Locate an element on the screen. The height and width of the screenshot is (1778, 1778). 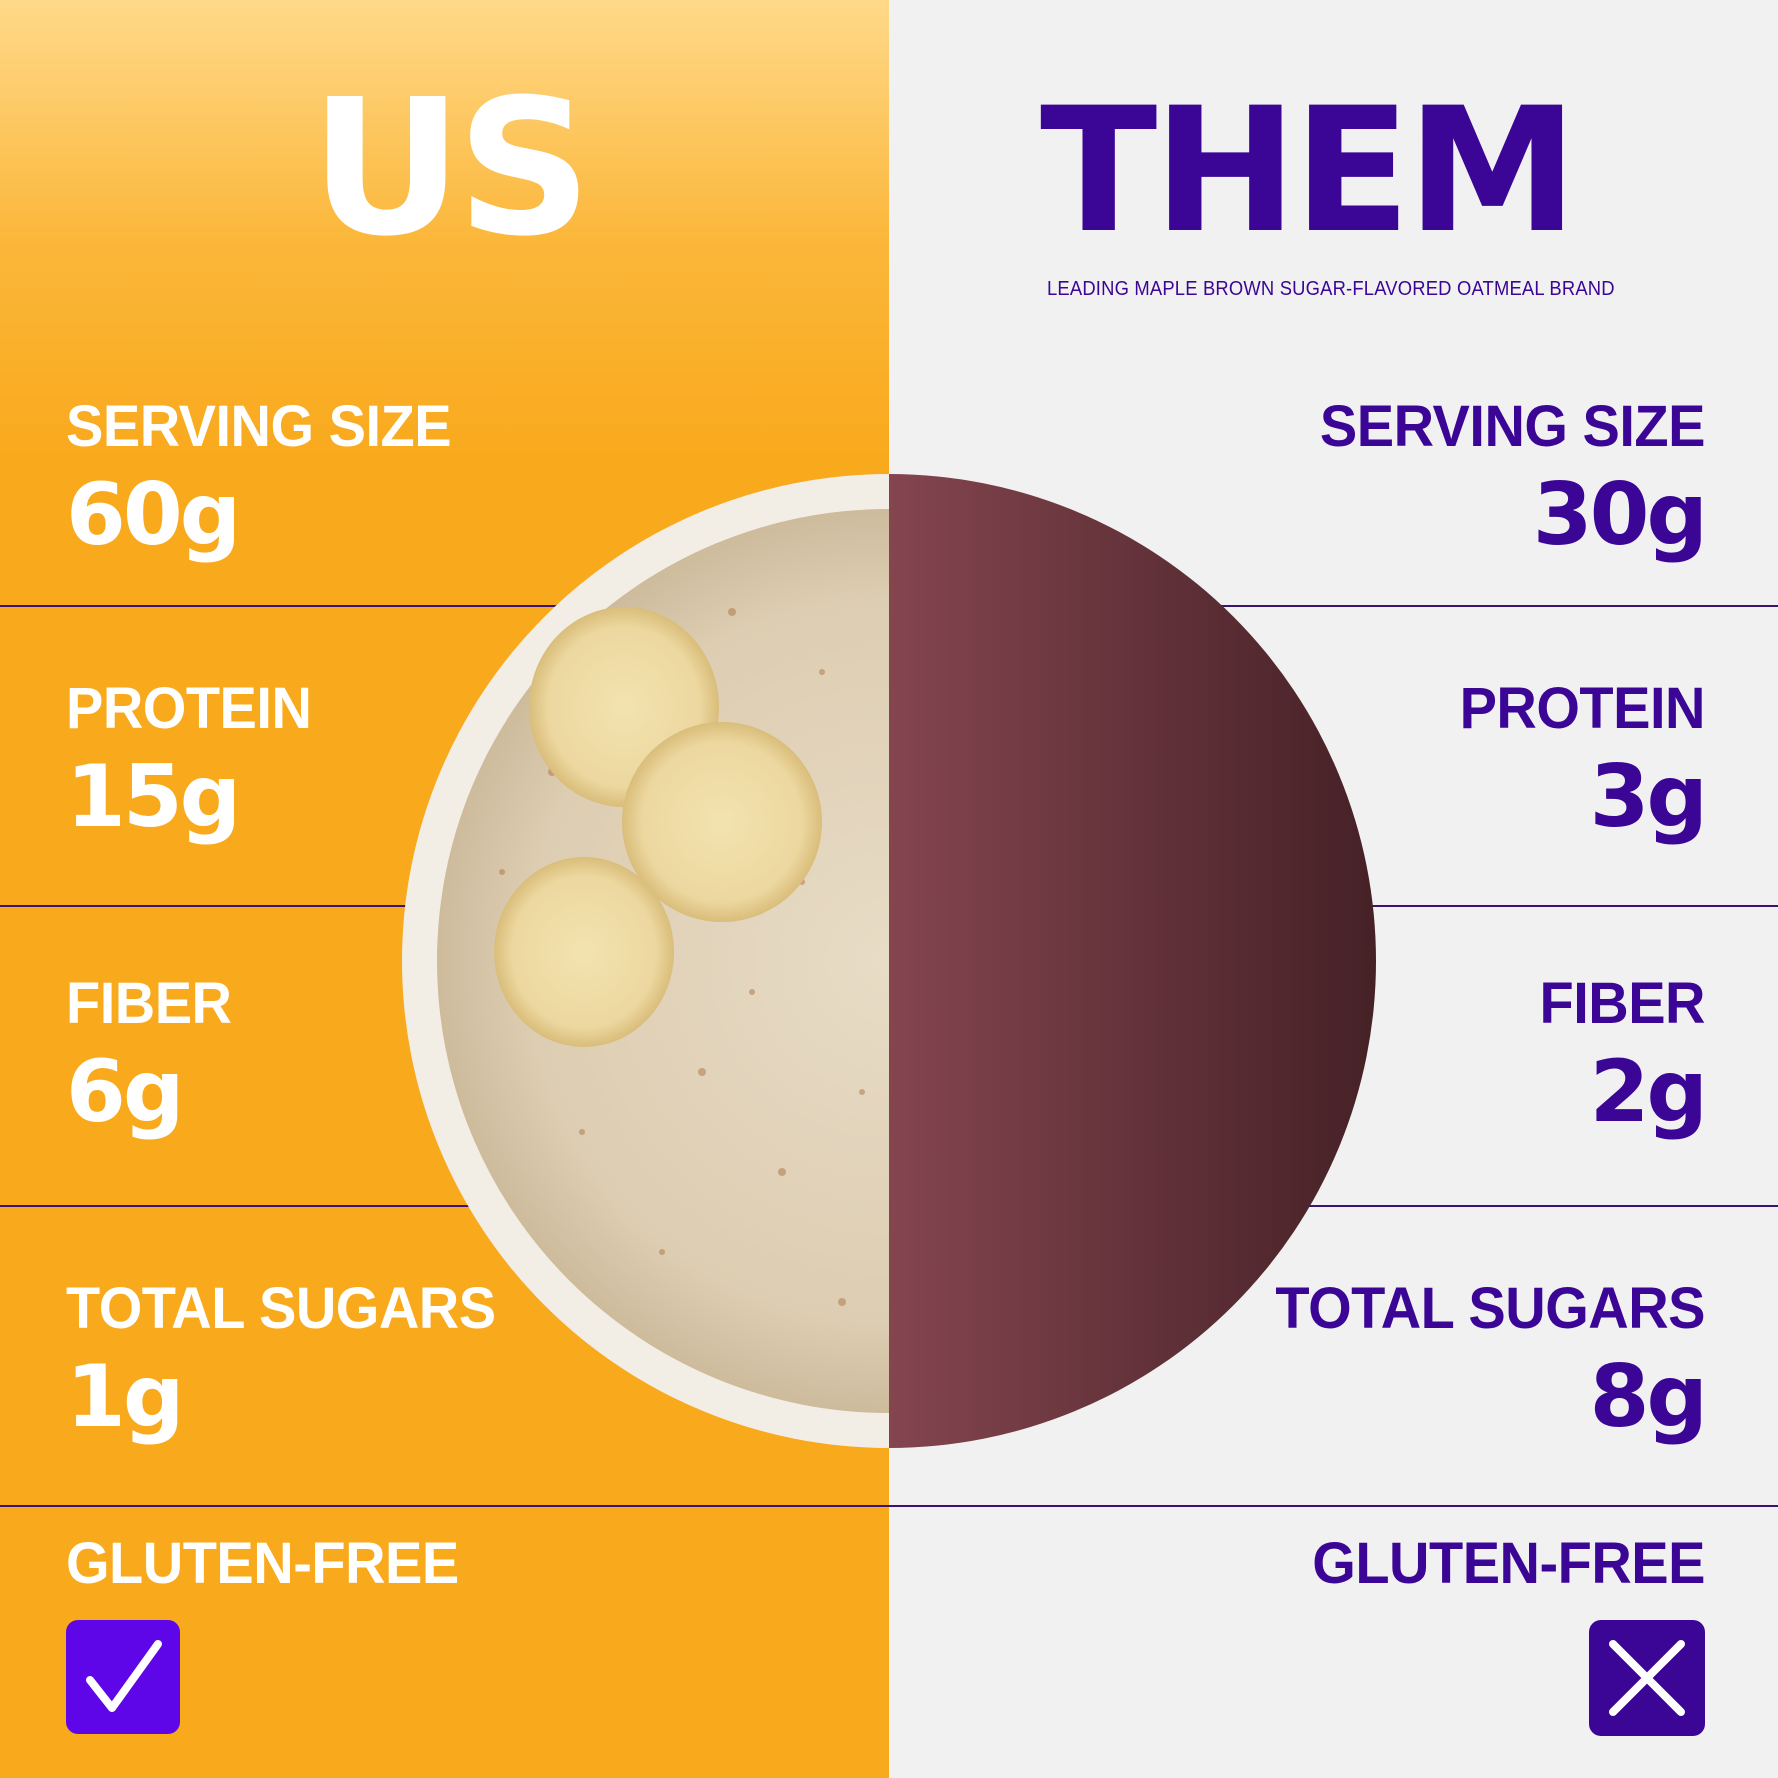
metric-value: 2g is located at coordinates (1648, 1092).